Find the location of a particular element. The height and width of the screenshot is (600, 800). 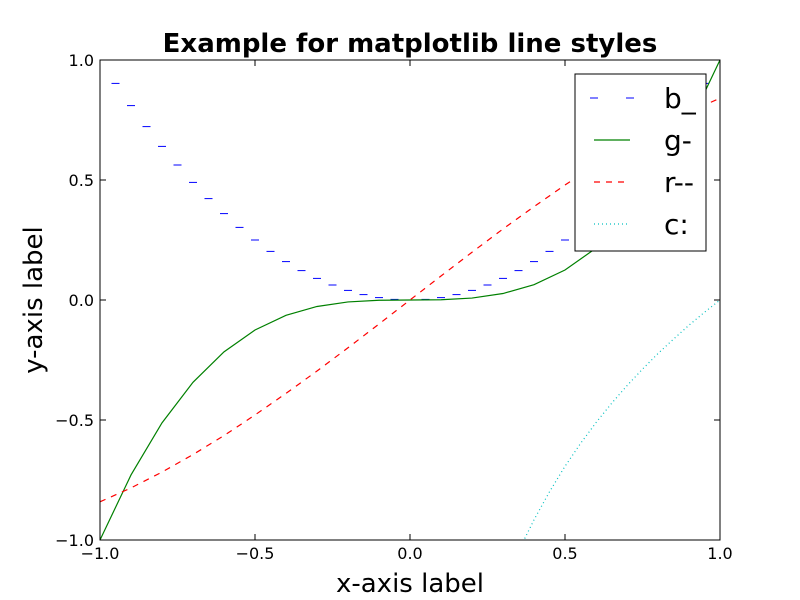

x-tick-label: −0.5 is located at coordinates (255, 553).